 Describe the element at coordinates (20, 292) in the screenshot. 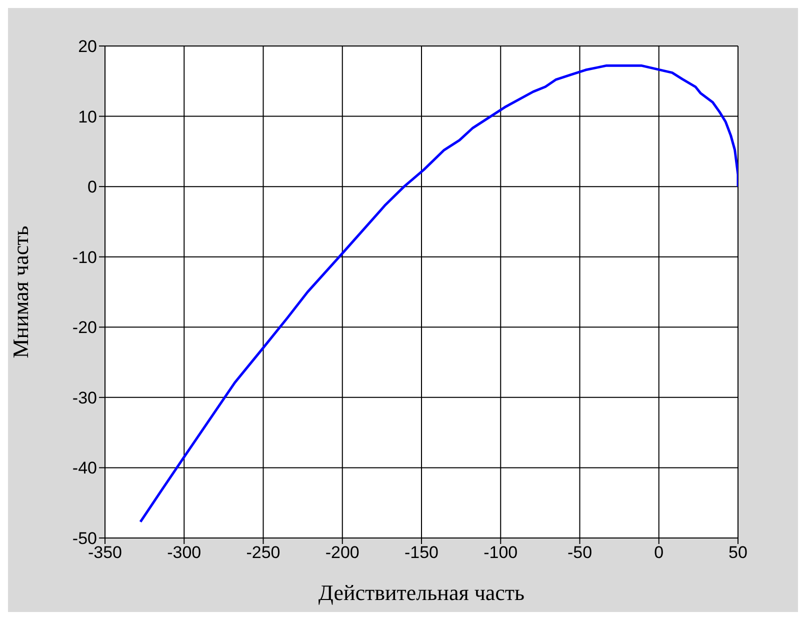

I see `y-axis-title: Мнимая часть` at that location.